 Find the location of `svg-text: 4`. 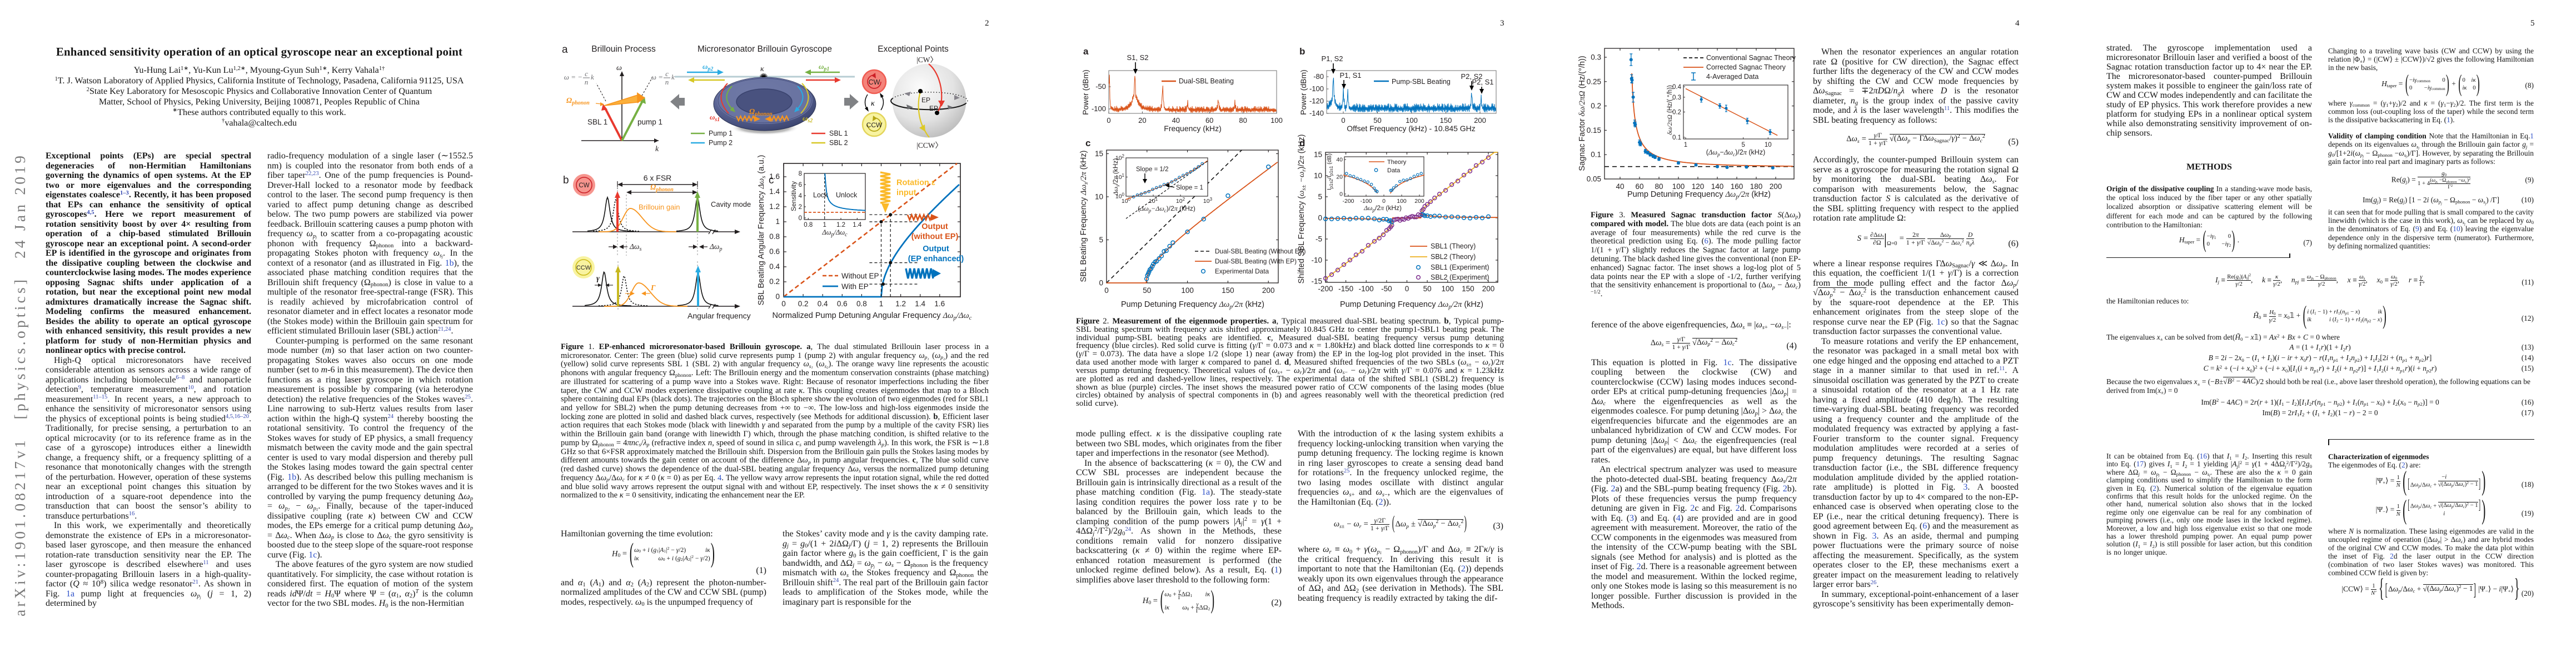

svg-text: 4 is located at coordinates (801, 196).